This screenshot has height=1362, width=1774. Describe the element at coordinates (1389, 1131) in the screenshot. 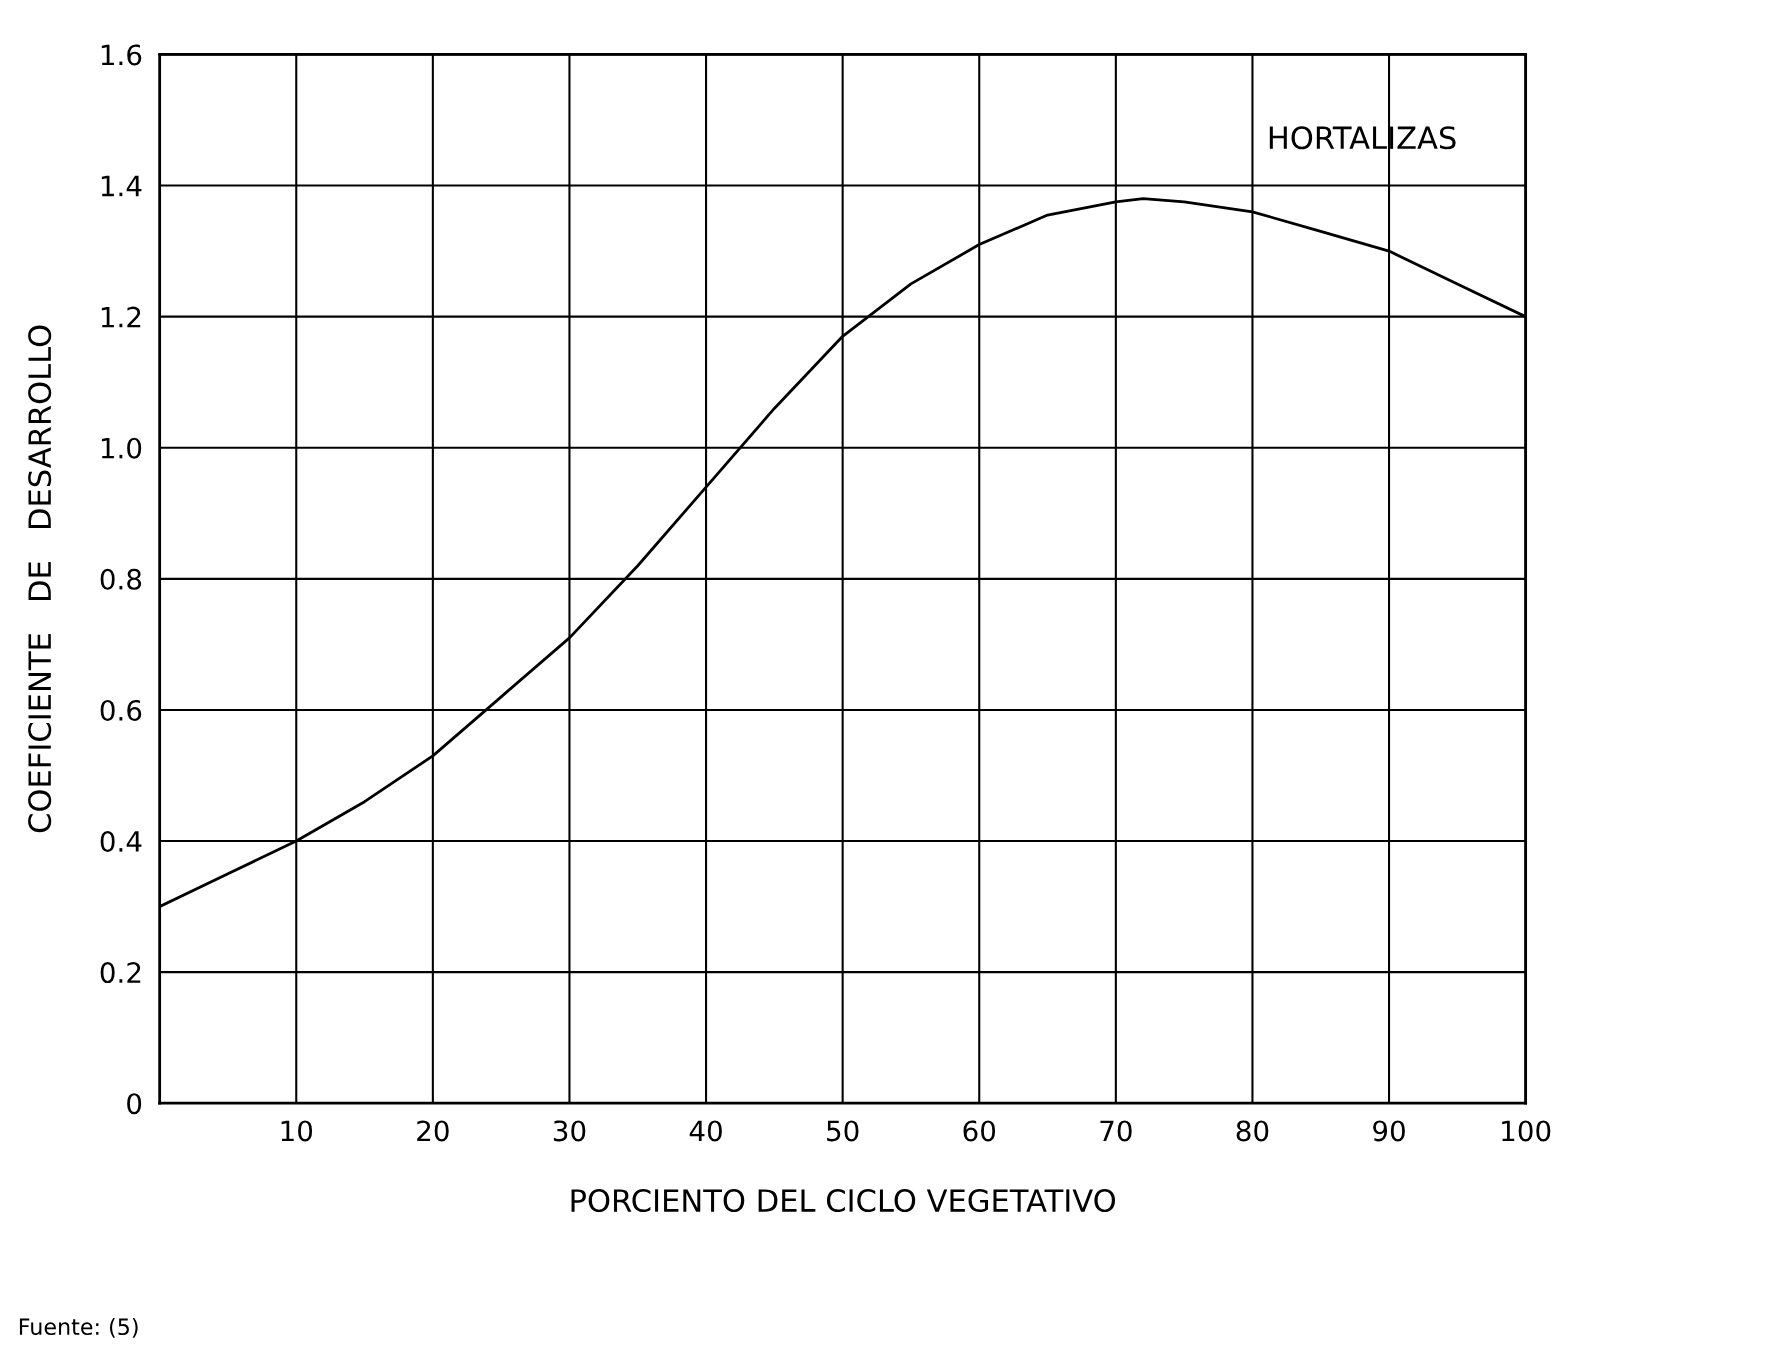

I see `x-tick-label: 90` at that location.